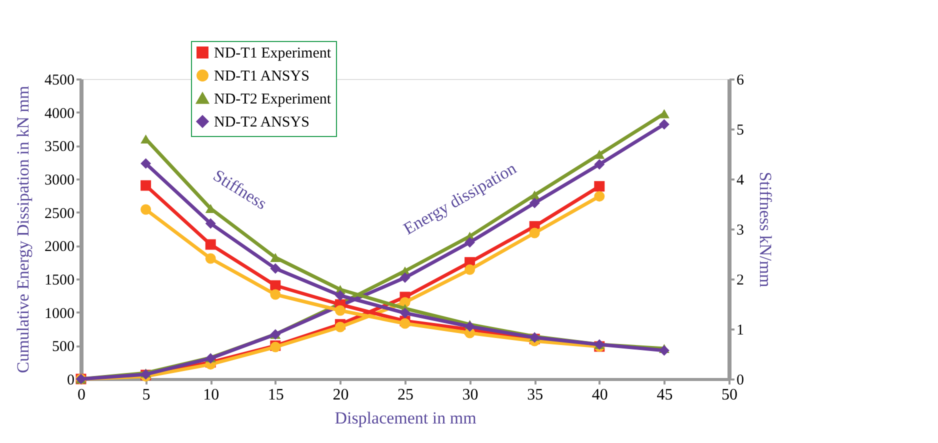  What do you see at coordinates (59, 214) in the screenshot?
I see `y-tick-label: 2500` at bounding box center [59, 214].